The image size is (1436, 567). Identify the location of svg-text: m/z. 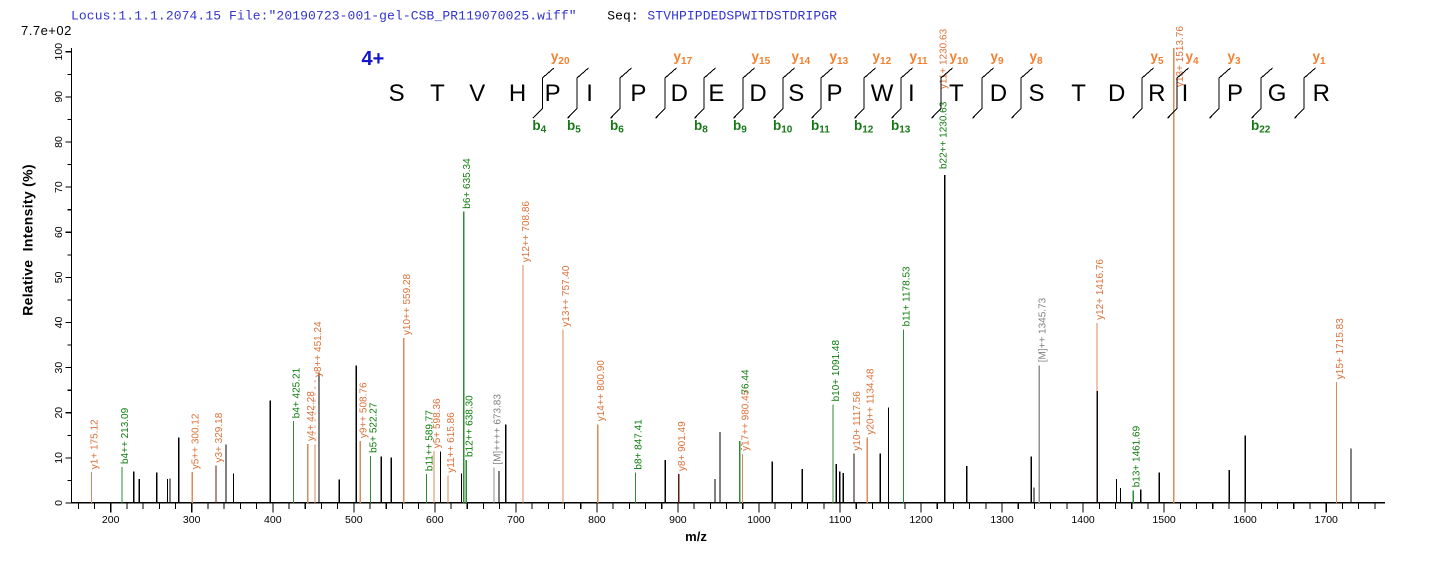
(696, 536).